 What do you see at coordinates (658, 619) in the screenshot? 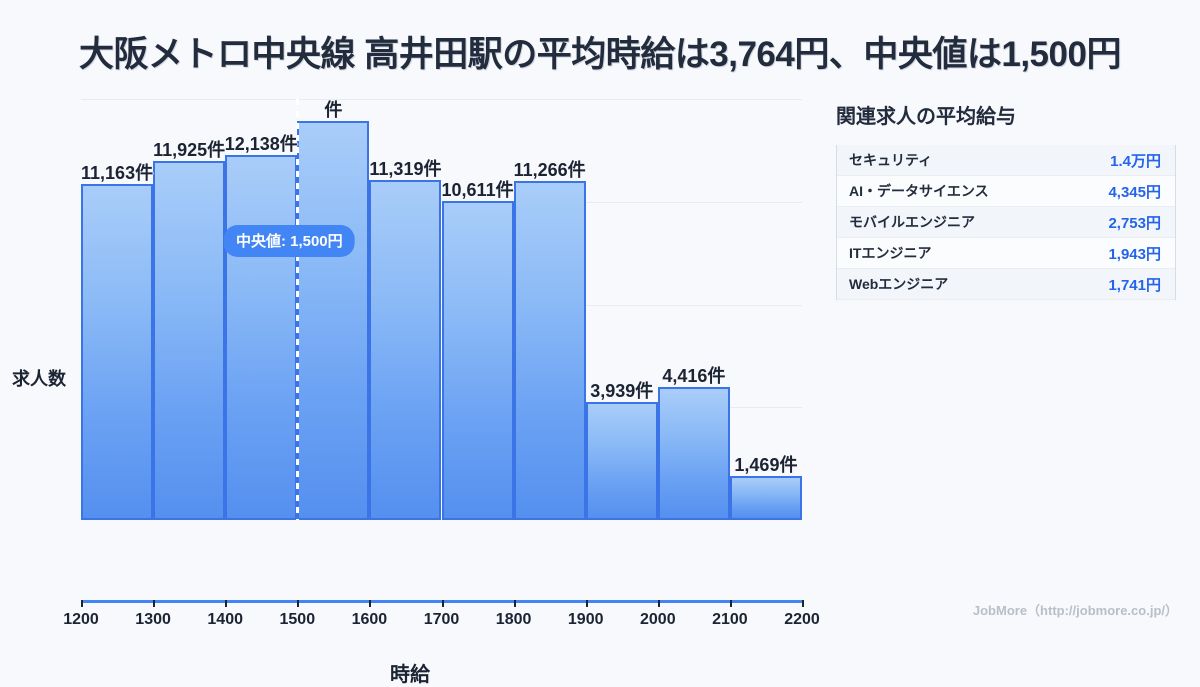
I see `x-tick-label: 2000` at bounding box center [658, 619].